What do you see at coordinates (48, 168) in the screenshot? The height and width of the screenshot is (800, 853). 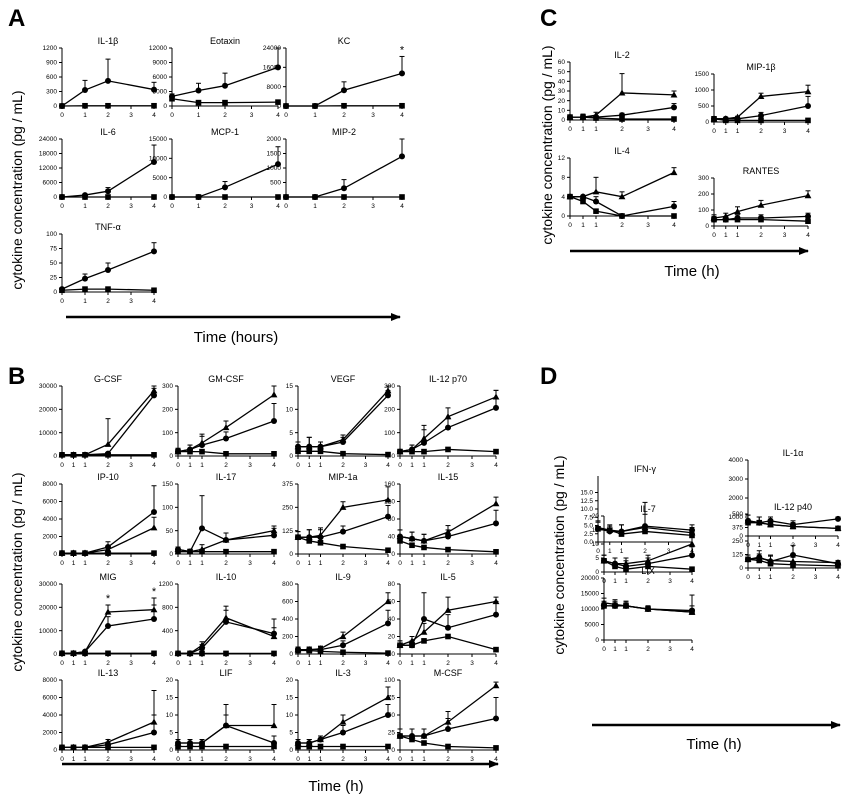 I see `y-tick-label: 12000` at bounding box center [48, 168].